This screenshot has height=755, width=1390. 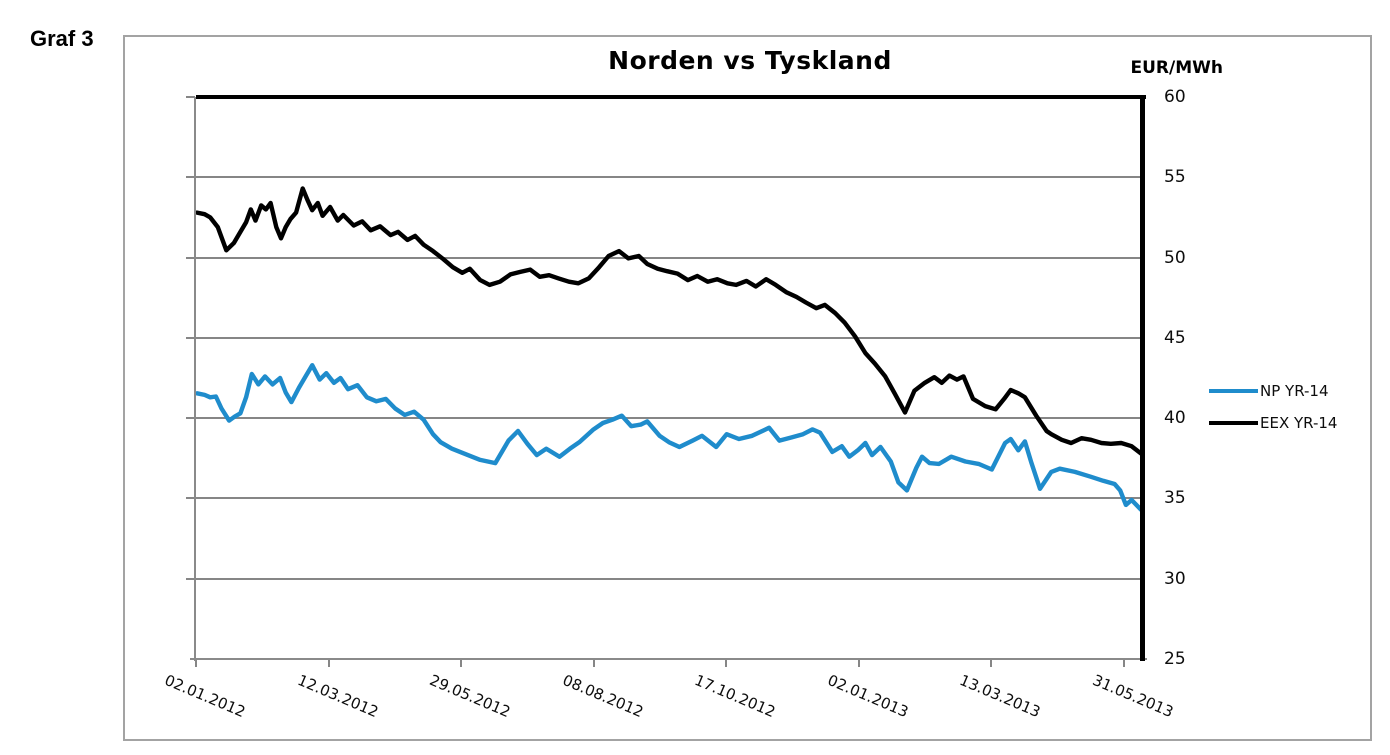 What do you see at coordinates (1175, 659) in the screenshot?
I see `y-tick-label-25: 25` at bounding box center [1175, 659].